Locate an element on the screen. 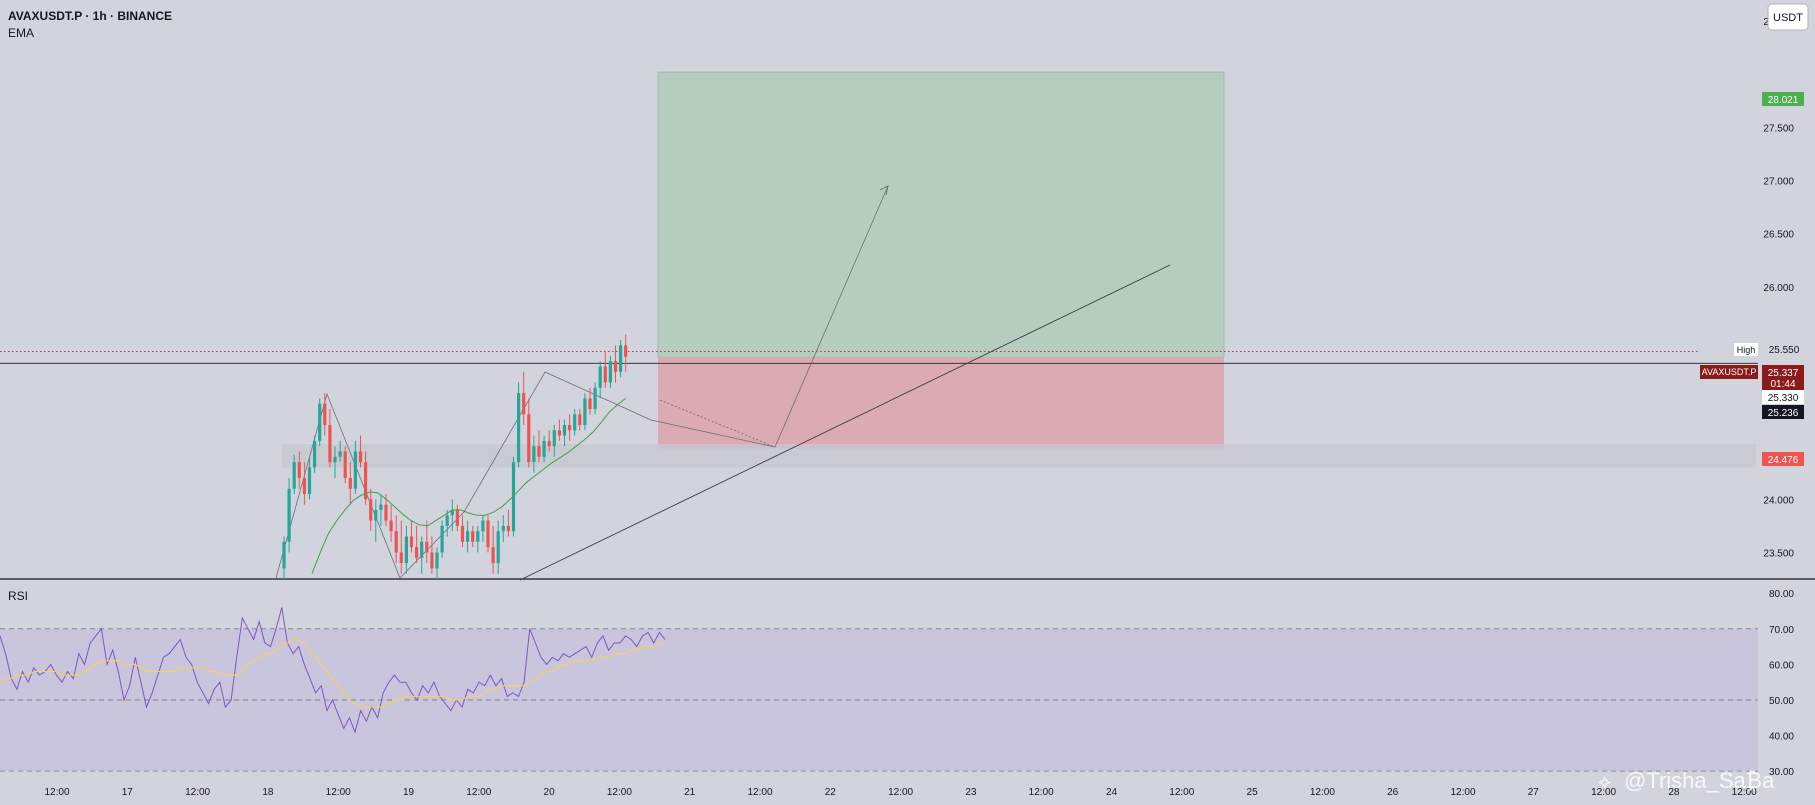 The height and width of the screenshot is (805, 1815). ema-legend: EMA is located at coordinates (21, 33).